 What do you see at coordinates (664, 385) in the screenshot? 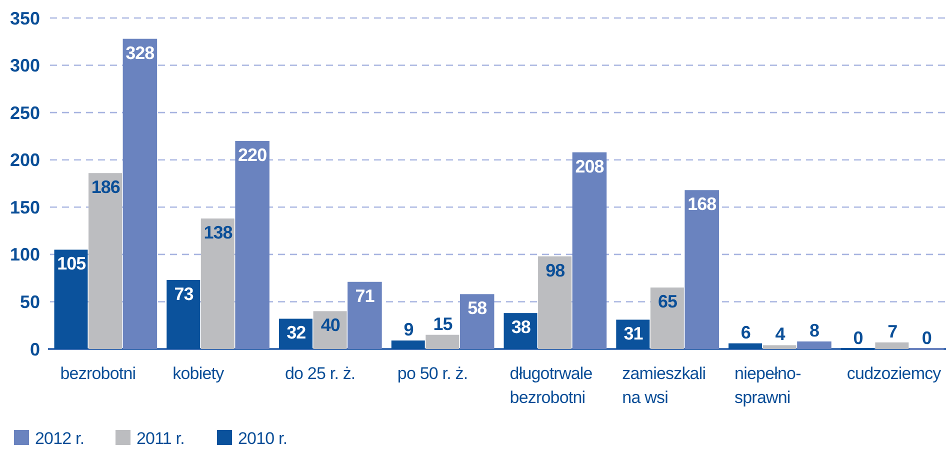
I see `x-tick-label: zamieszkali na wsi` at bounding box center [664, 385].